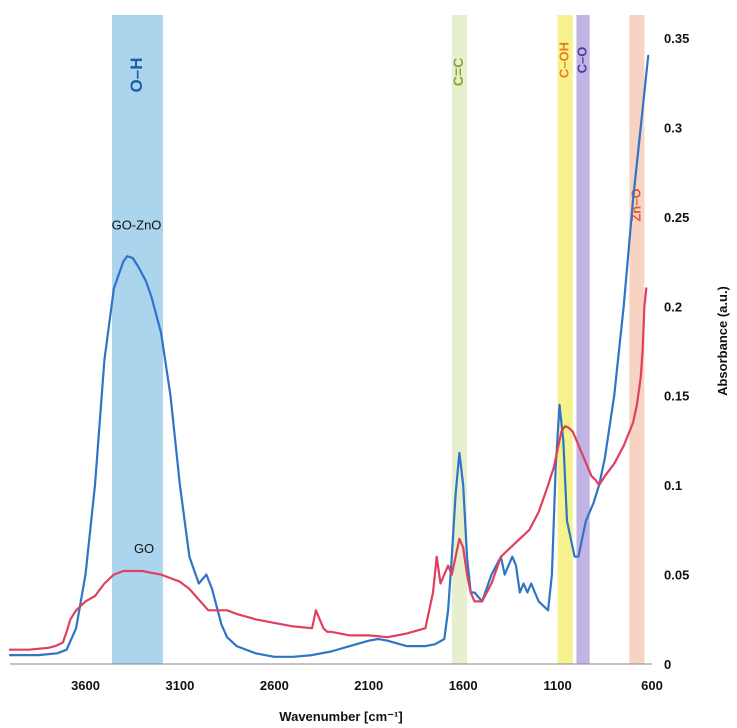  What do you see at coordinates (673, 485) in the screenshot?
I see `y-tick-label: 0.1` at bounding box center [673, 485].